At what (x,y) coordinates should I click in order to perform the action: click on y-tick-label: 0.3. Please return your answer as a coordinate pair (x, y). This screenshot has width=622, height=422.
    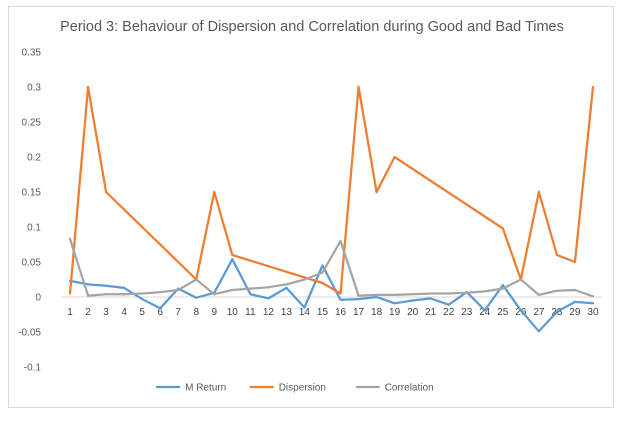
    Looking at the image, I should click on (34, 88).